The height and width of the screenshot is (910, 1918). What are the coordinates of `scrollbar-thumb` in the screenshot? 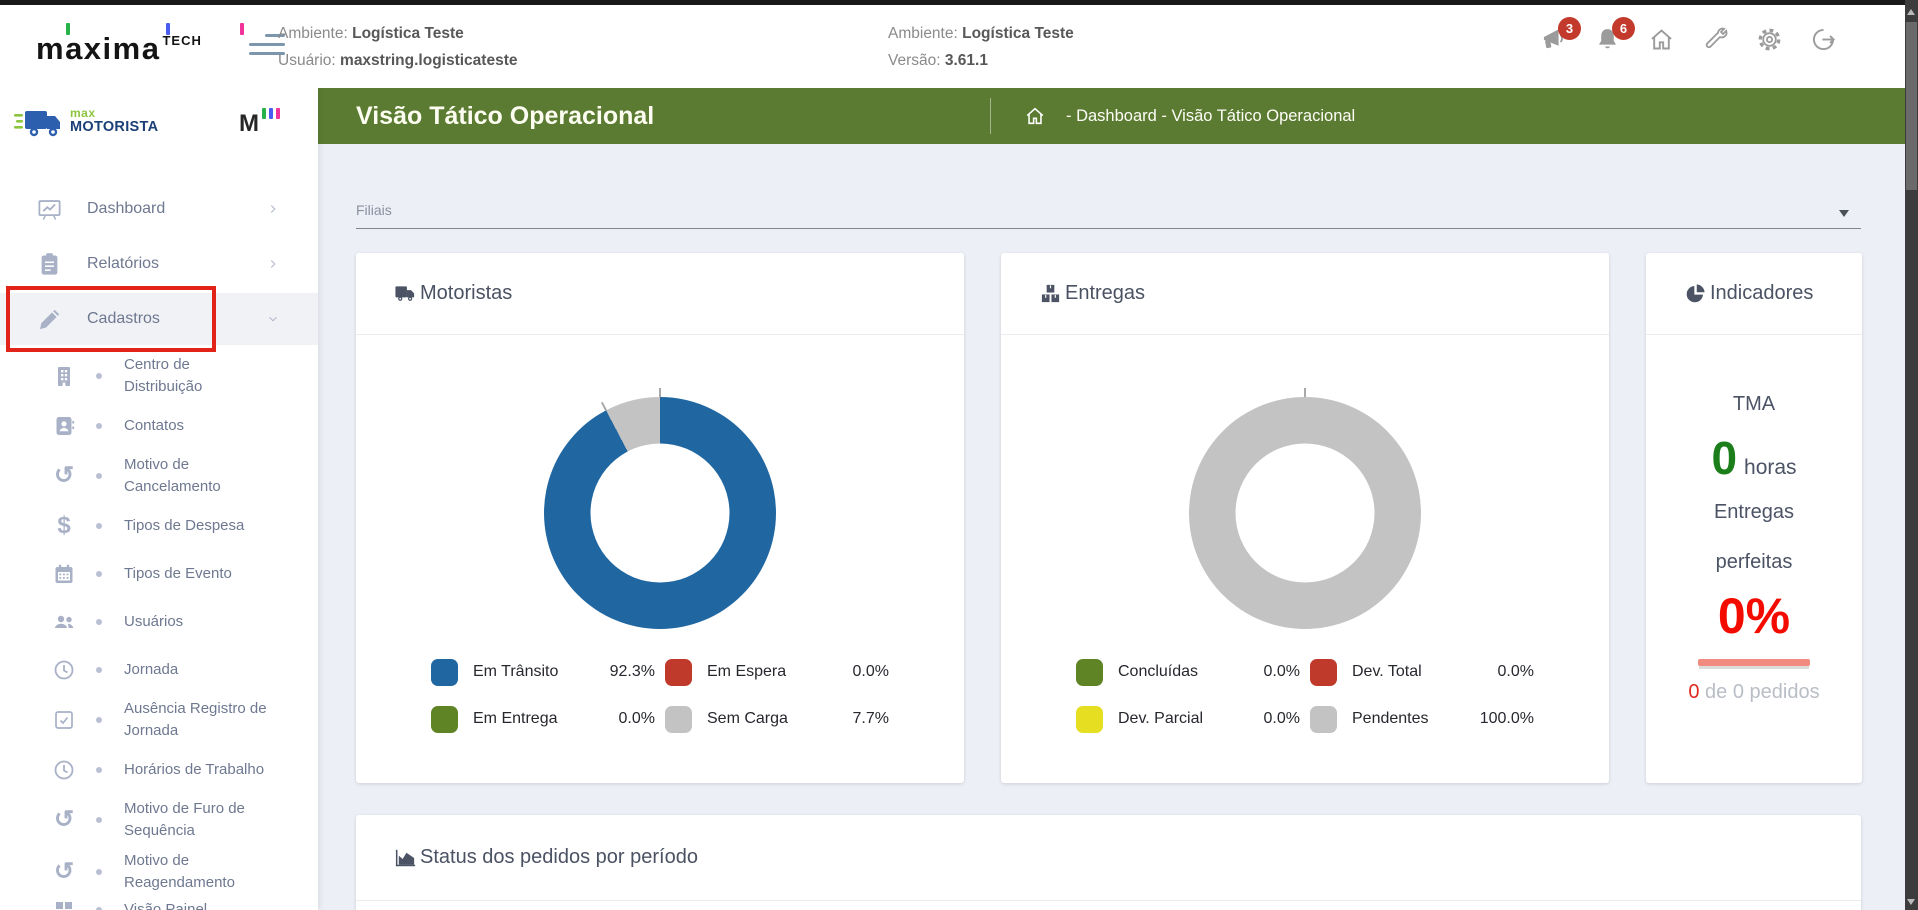 It's located at (1911, 106).